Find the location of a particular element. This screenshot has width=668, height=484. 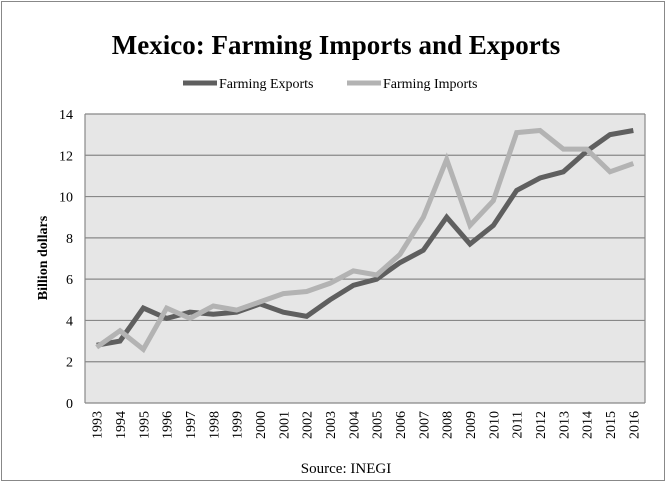

x-tick-label: 1997 is located at coordinates (191, 425).